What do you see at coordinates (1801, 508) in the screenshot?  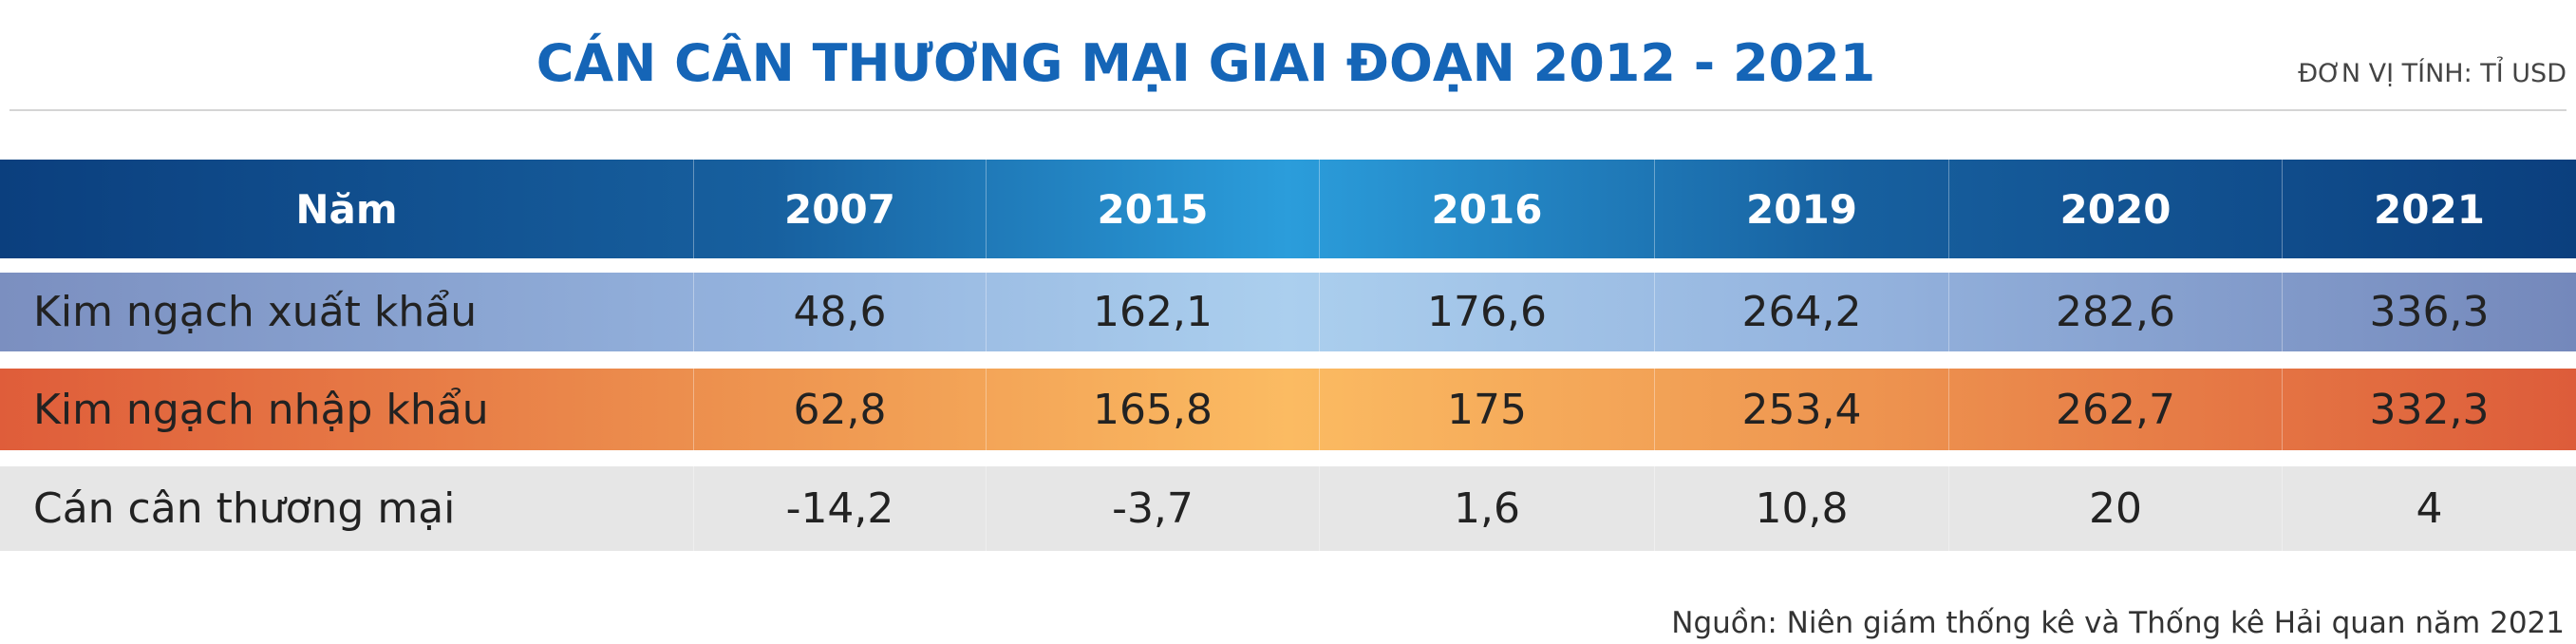 I see `table-cell: 10,8` at bounding box center [1801, 508].